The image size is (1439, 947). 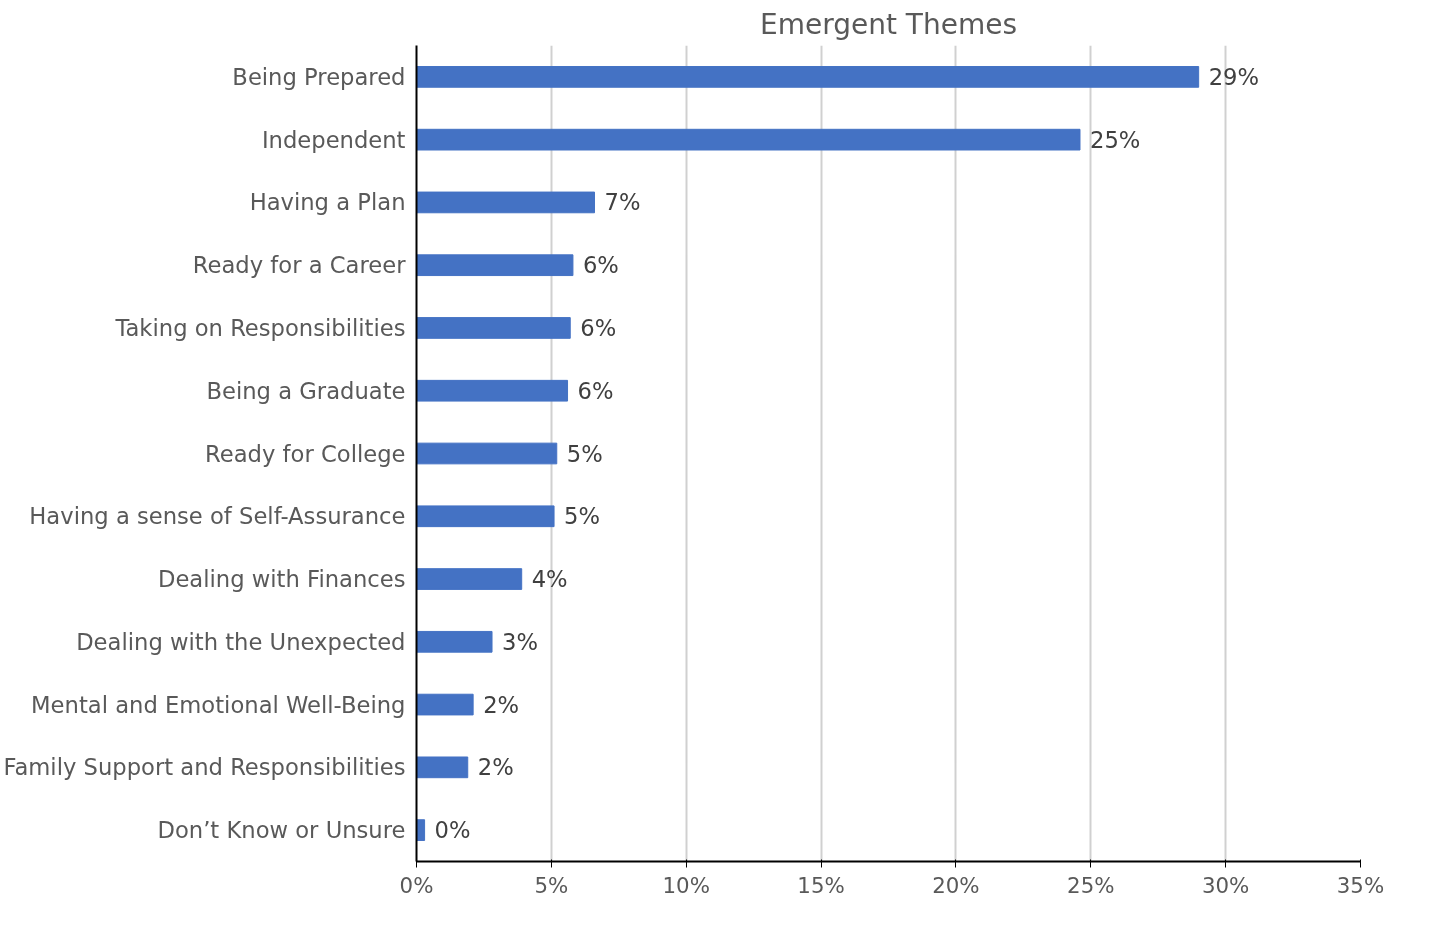 What do you see at coordinates (327, 202) in the screenshot?
I see `y-tick-label: Having a Plan` at bounding box center [327, 202].